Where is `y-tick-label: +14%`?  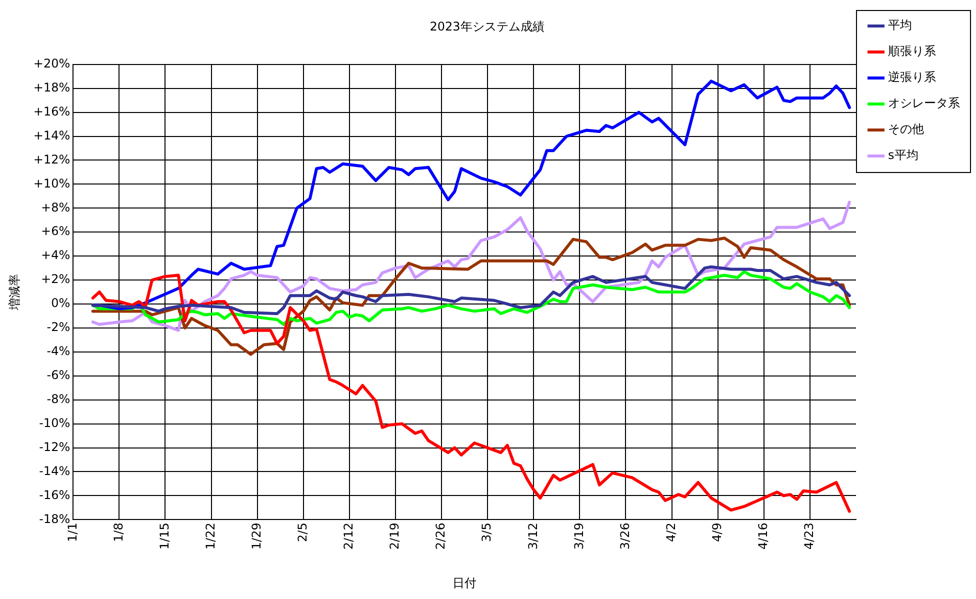 y-tick-label: +14% is located at coordinates (51, 135).